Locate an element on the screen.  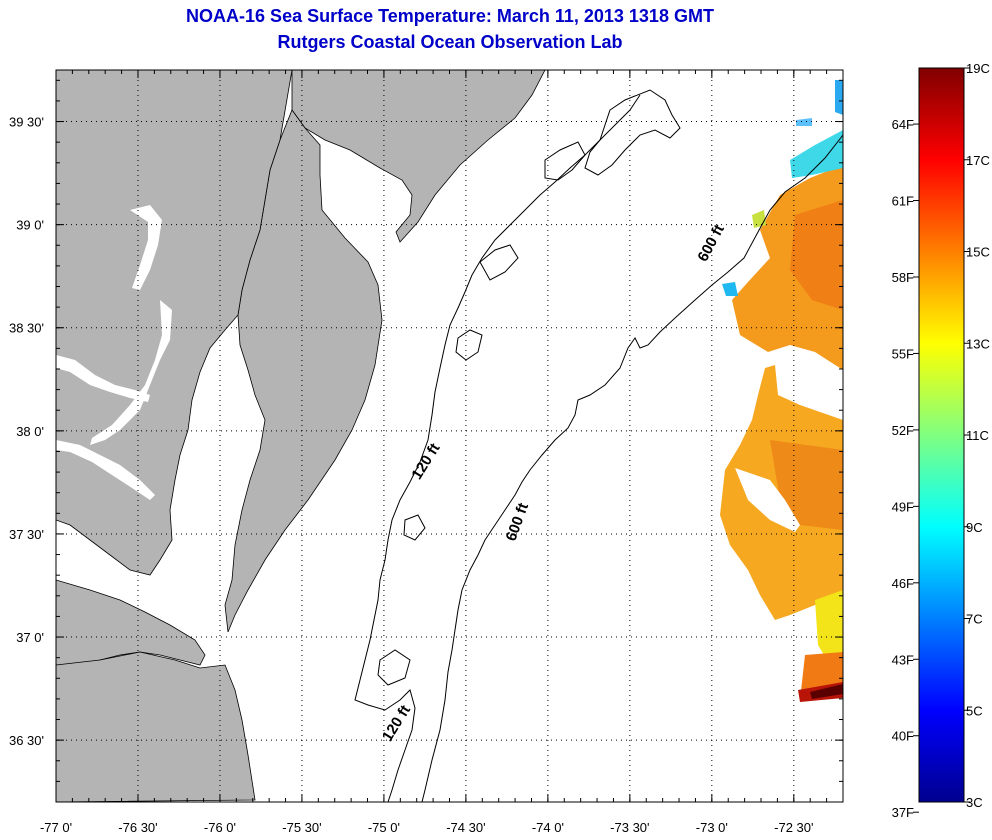
colorbar-label-f: 52F is located at coordinates (903, 430).